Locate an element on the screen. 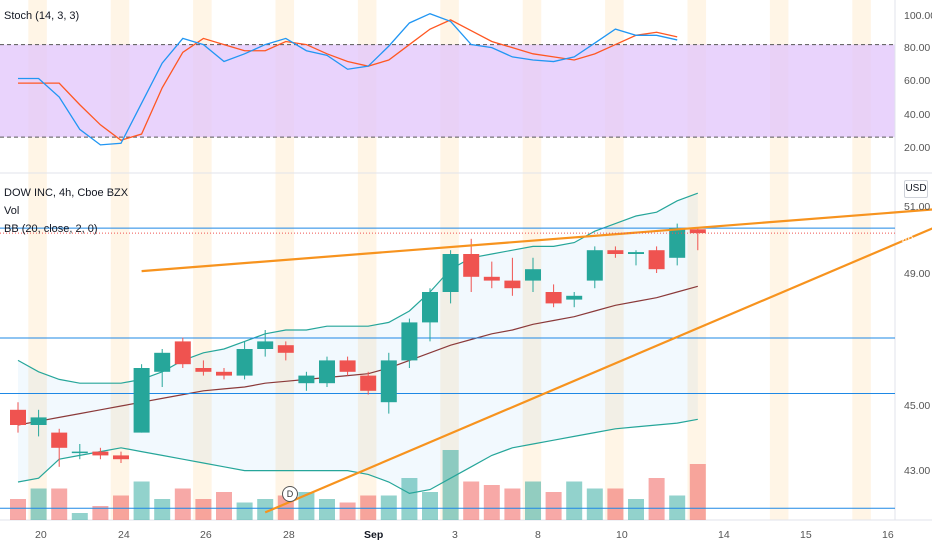 This screenshot has width=932, height=550. price-axis-label: 43.00 is located at coordinates (917, 471).